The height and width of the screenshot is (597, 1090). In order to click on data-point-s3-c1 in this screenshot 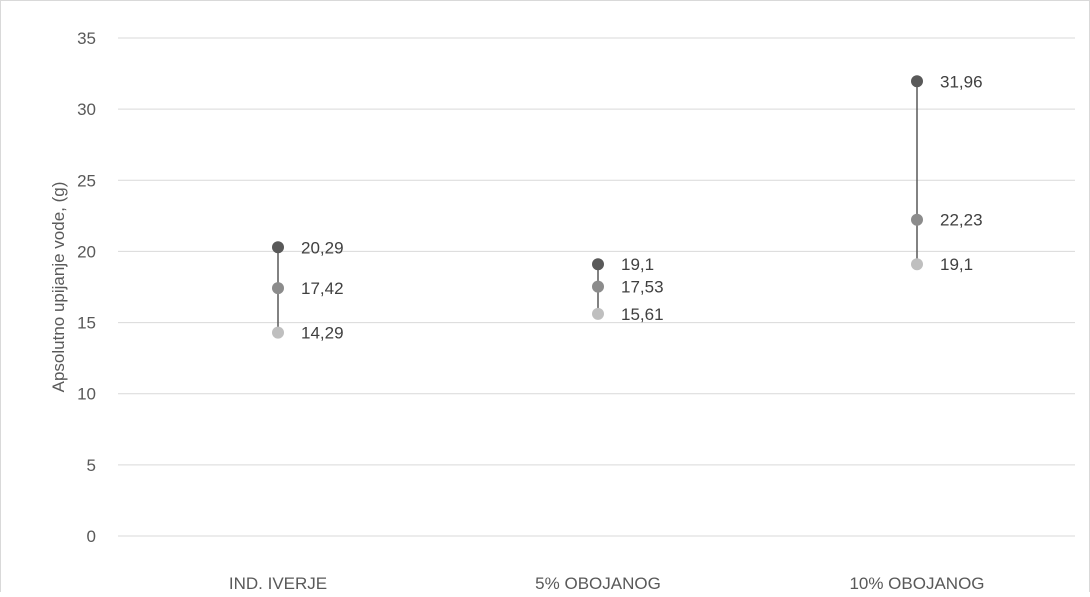, I will do `click(278, 333)`.